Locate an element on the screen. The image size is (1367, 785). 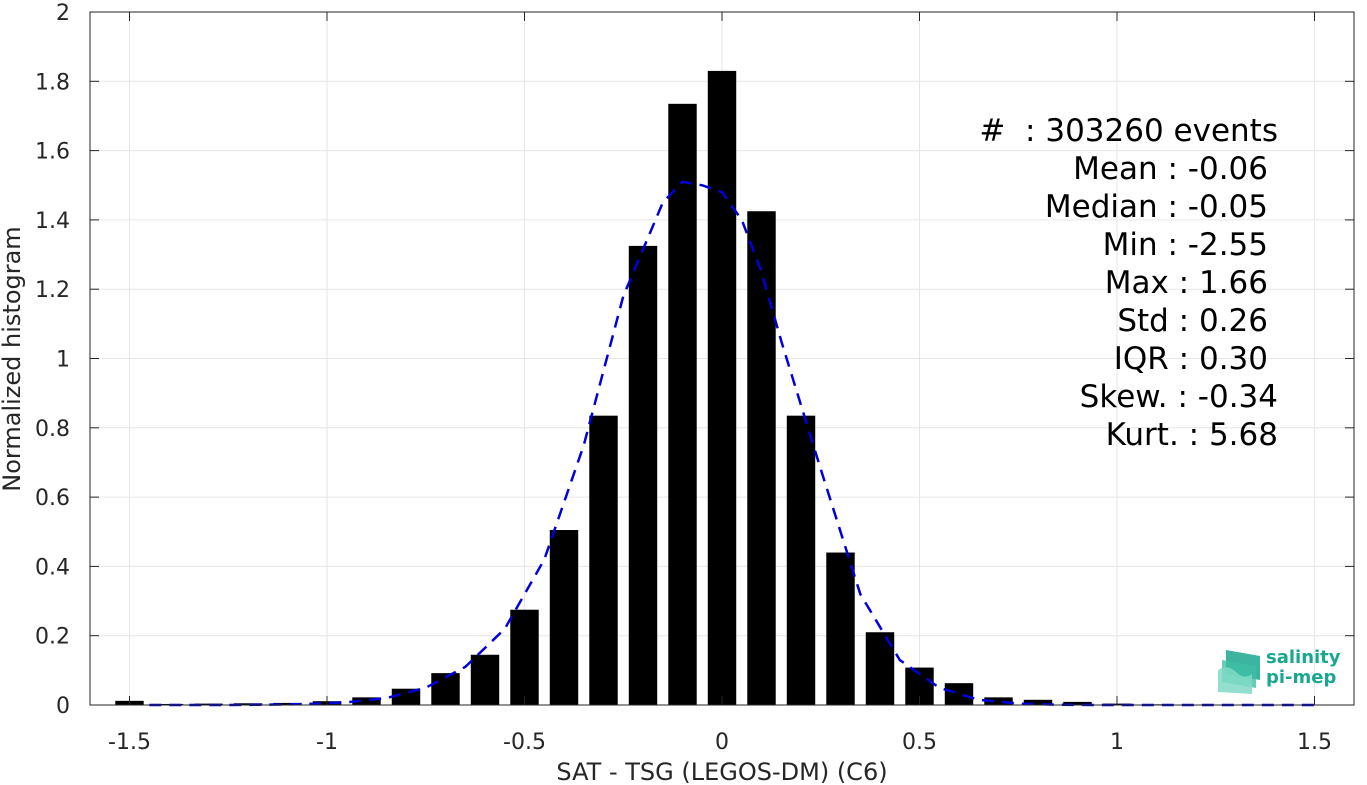
y-tick-label: 2 is located at coordinates (63, 13).